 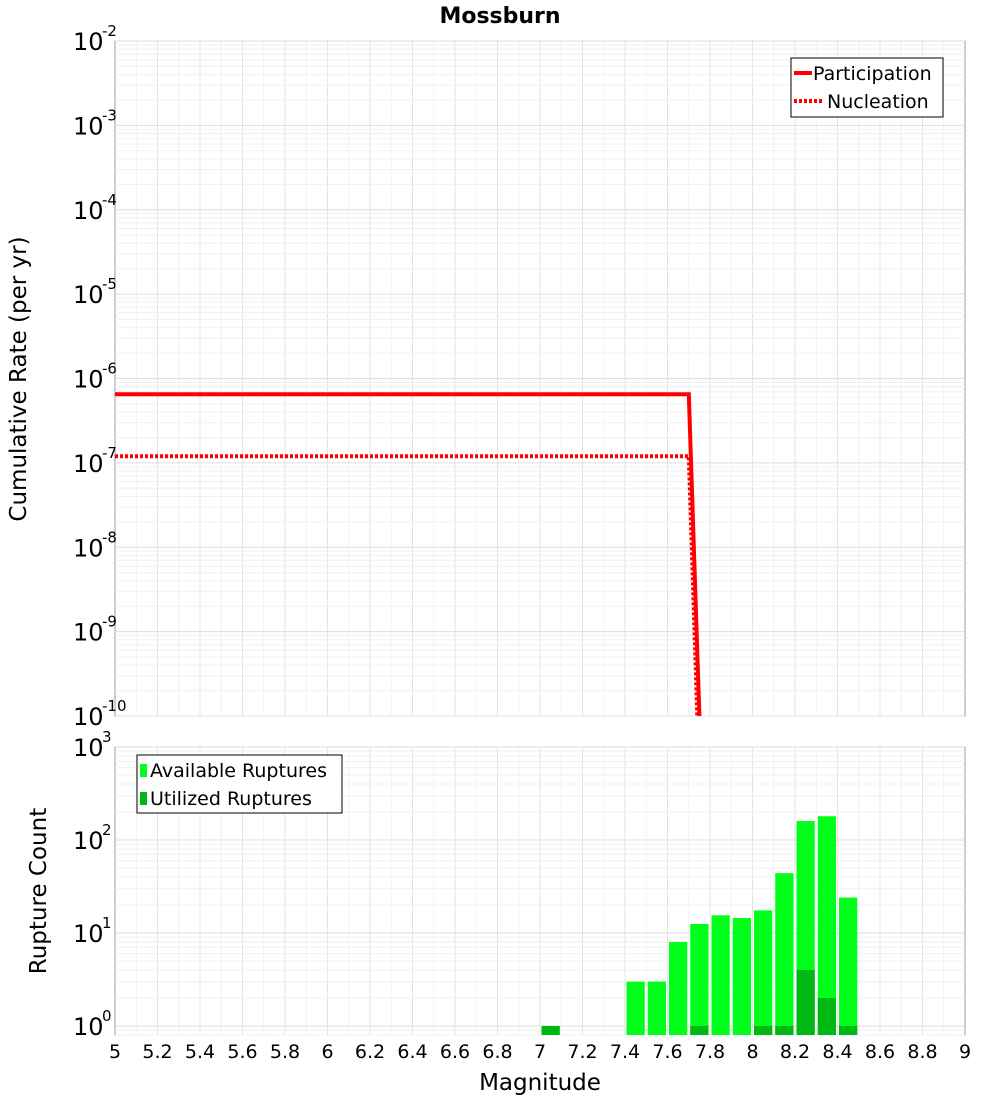 I want to click on rate-legend-box, so click(x=867, y=87).